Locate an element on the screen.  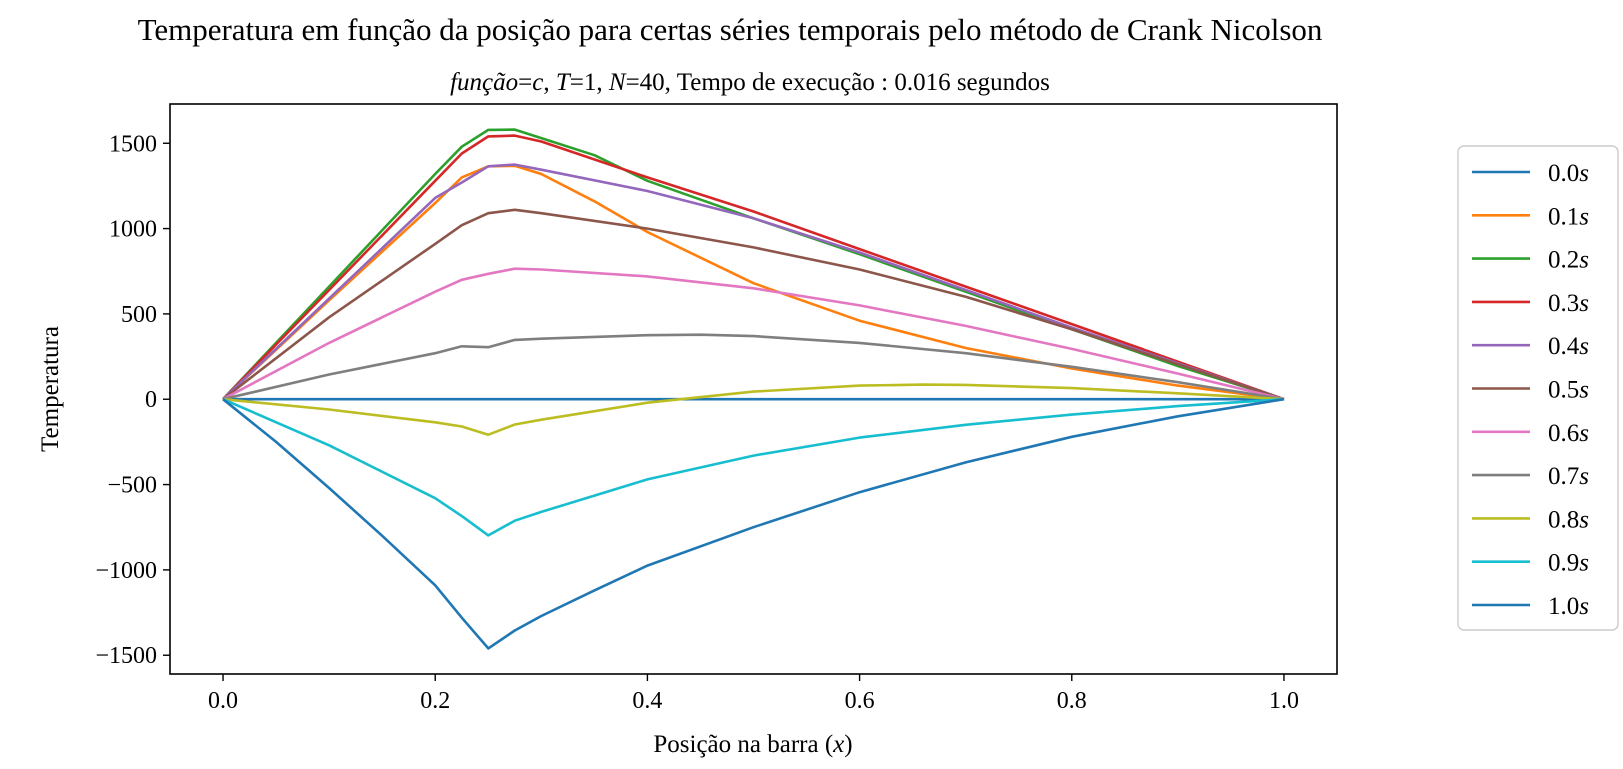
legend-label-2: 0.2s is located at coordinates (1568, 260).